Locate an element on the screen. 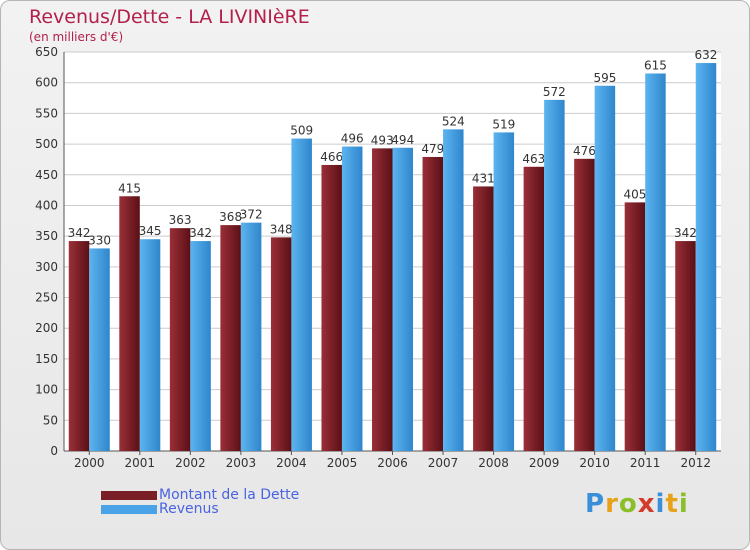 The height and width of the screenshot is (550, 750). data-label-revenus: 330 is located at coordinates (99, 240).